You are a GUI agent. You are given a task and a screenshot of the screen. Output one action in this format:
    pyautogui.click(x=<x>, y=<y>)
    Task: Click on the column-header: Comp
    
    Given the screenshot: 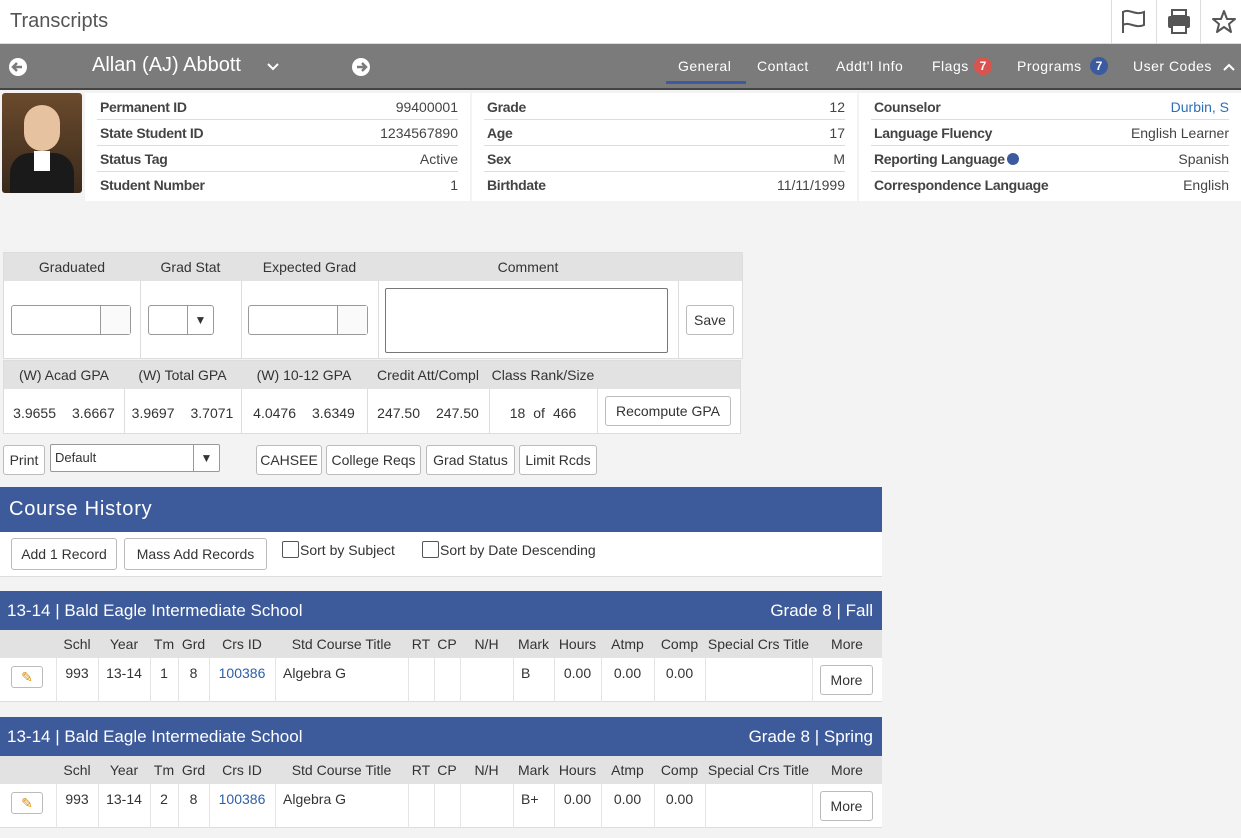 What is the action you would take?
    pyautogui.click(x=679, y=770)
    